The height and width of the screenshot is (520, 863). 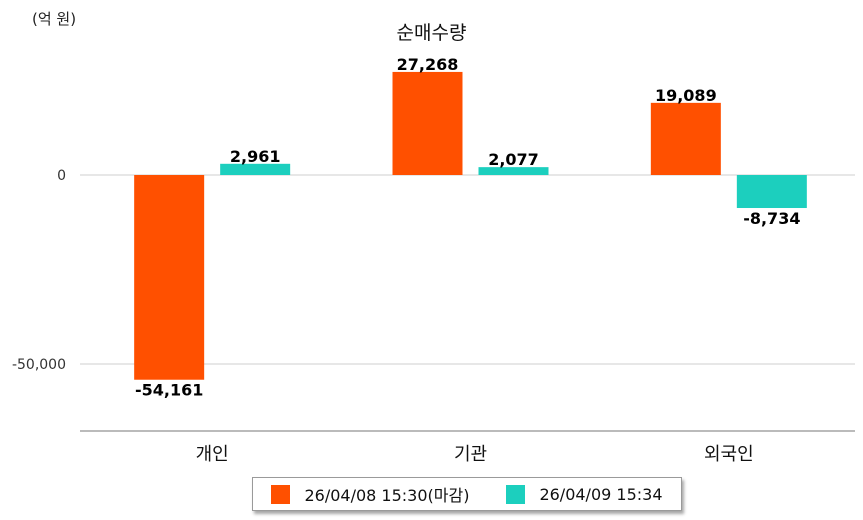 I want to click on legend-label-series-1: 26/04/08 15:30(마감), so click(x=387, y=495).